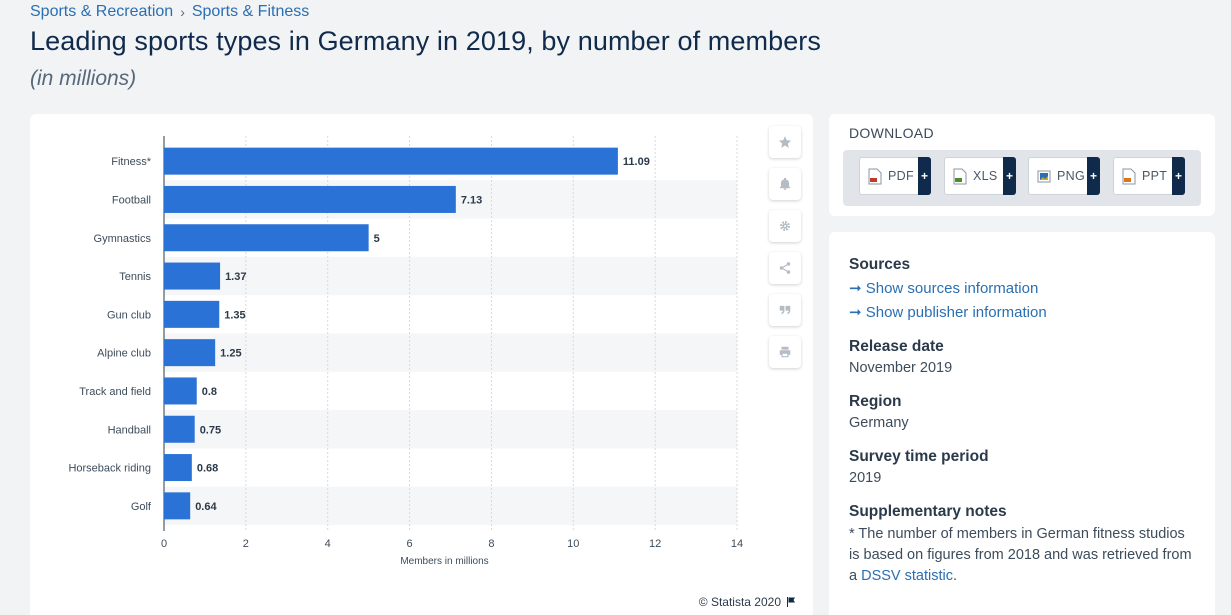 This screenshot has height=615, width=1231. What do you see at coordinates (880, 264) in the screenshot?
I see `sources-heading: Sources` at bounding box center [880, 264].